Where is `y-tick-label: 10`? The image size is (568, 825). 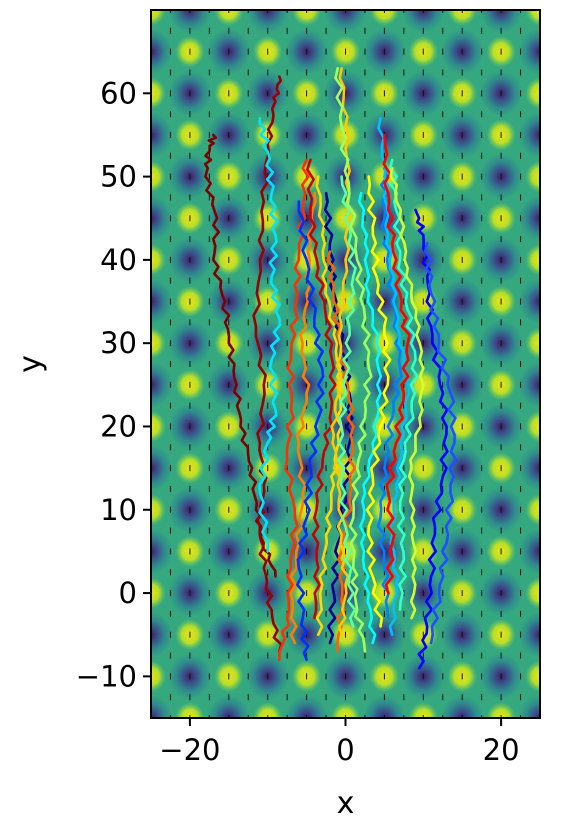 y-tick-label: 10 is located at coordinates (118, 510).